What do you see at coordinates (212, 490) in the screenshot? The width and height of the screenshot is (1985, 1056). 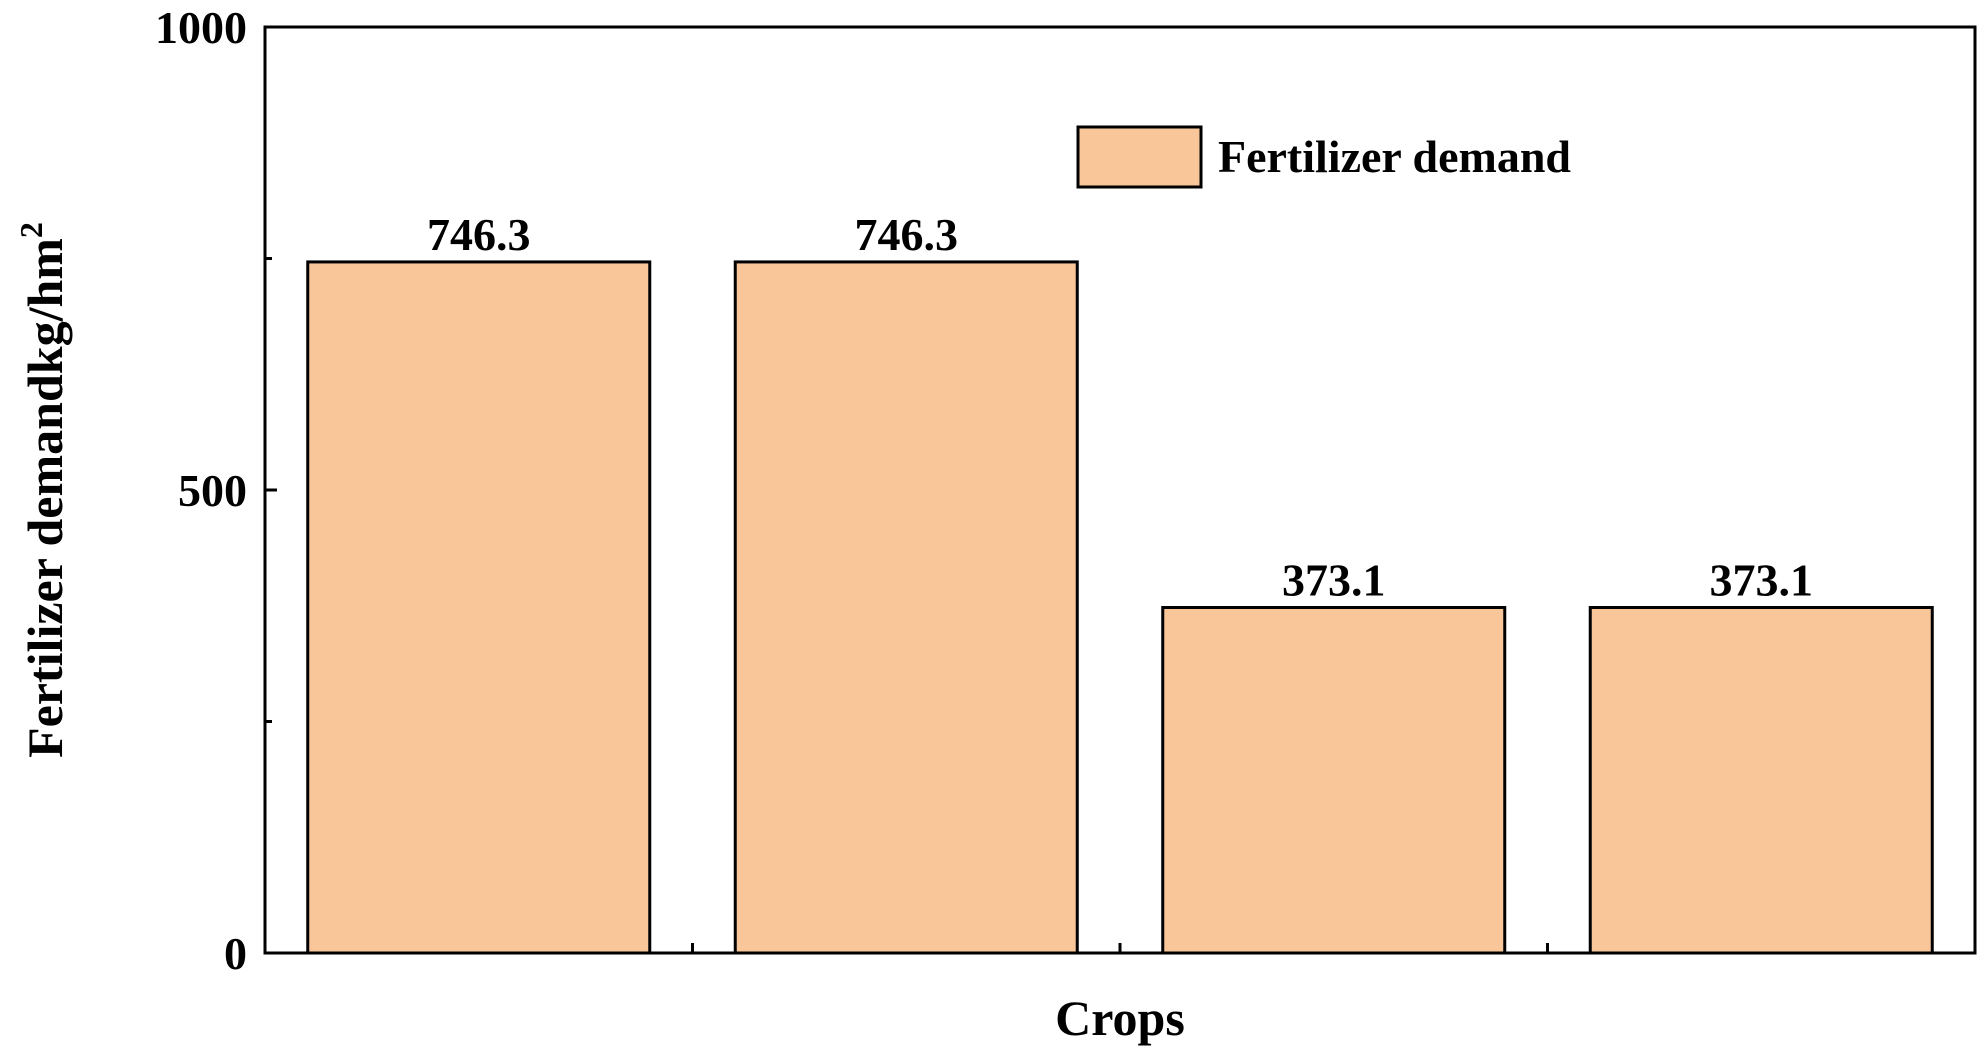 I see `y-tick-label: 500` at bounding box center [212, 490].